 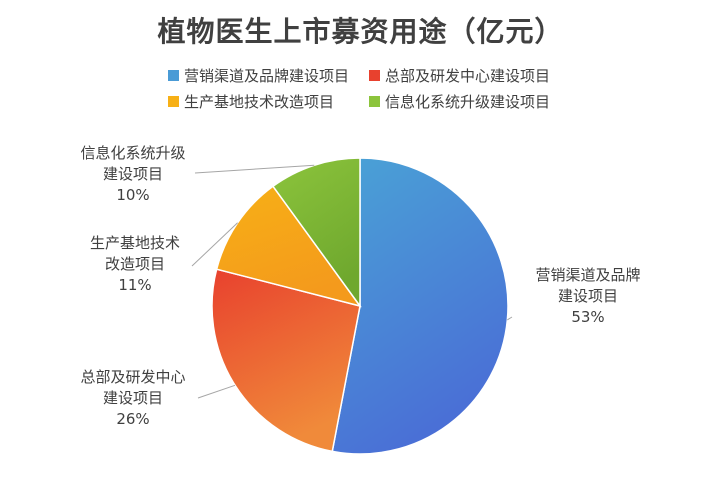 I want to click on data-label-it-system-line1: 信息化系统升级, so click(x=133, y=153).